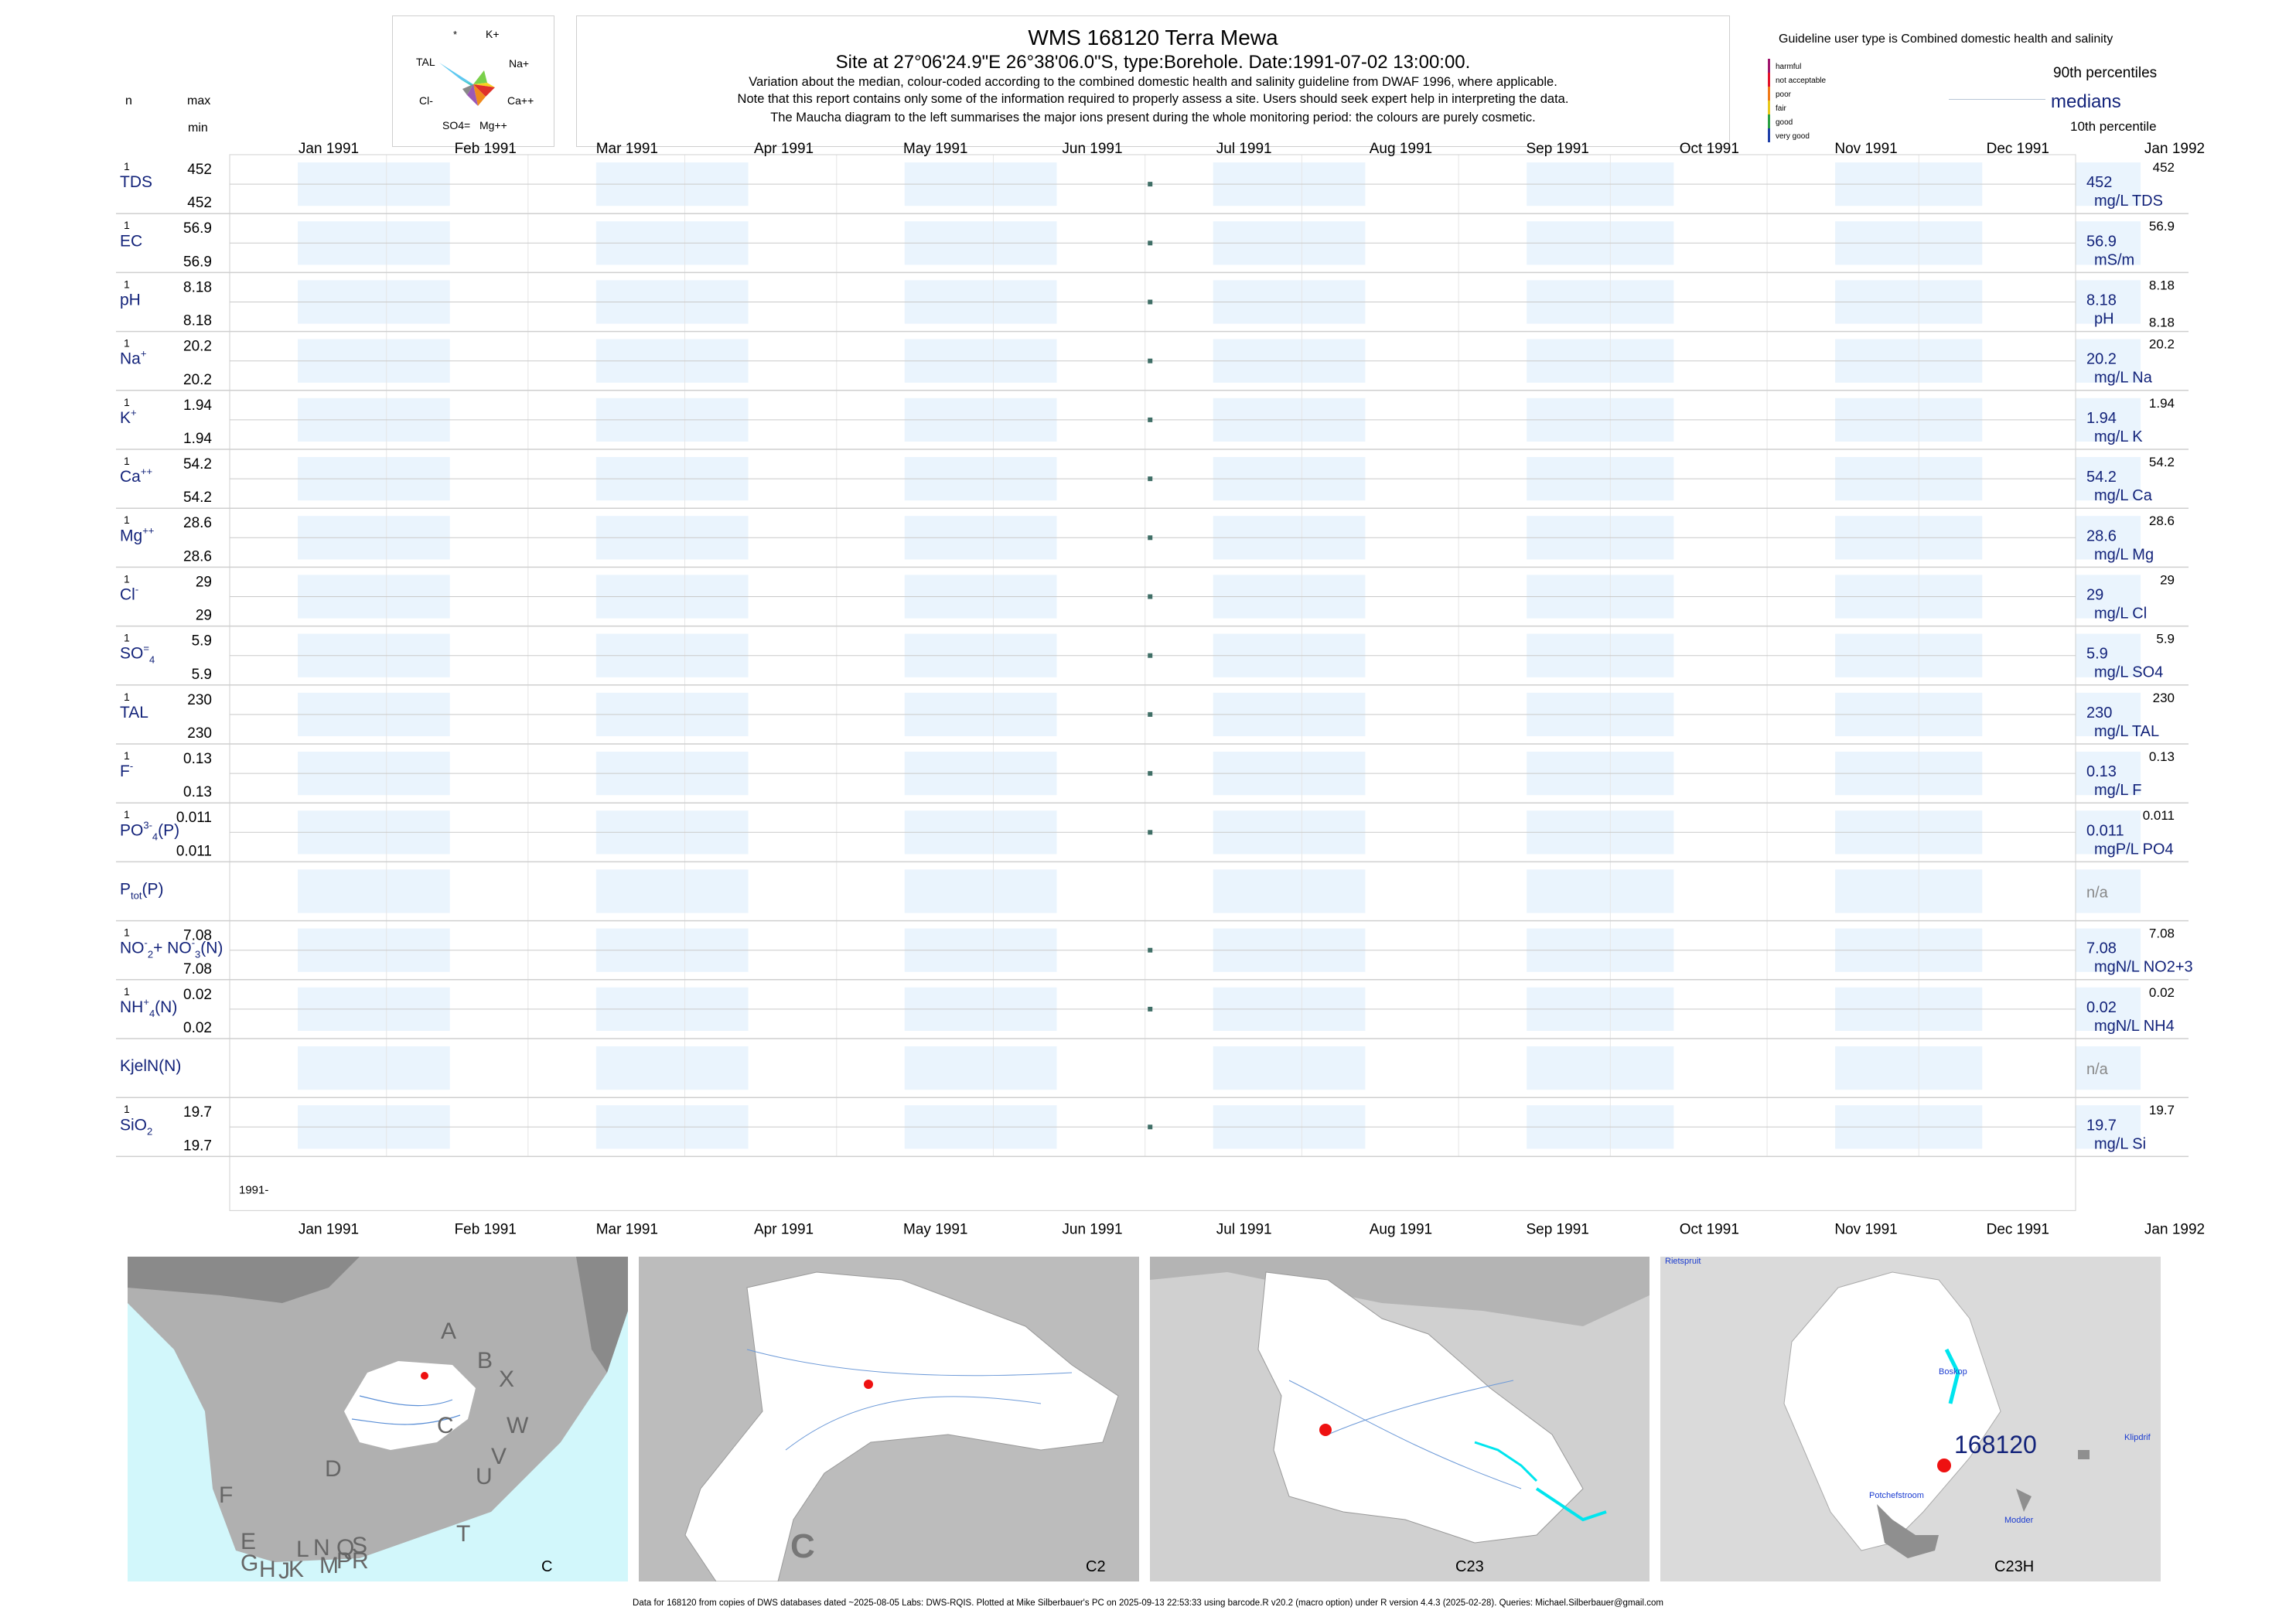 This screenshot has height=1624, width=2296. What do you see at coordinates (197, 347) in the screenshot?
I see `max-value: 20.2` at bounding box center [197, 347].